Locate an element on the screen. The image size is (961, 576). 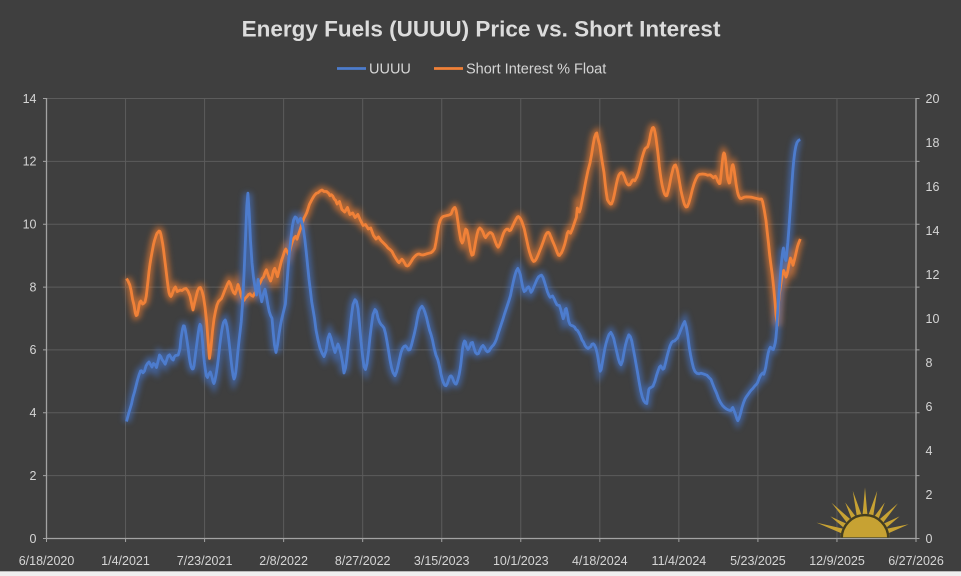
svg-text: 8/27/2022 is located at coordinates (363, 561).